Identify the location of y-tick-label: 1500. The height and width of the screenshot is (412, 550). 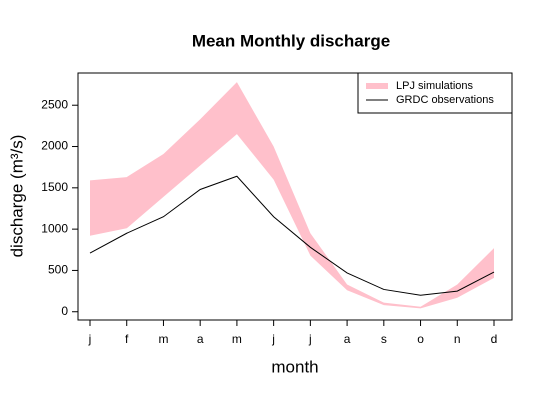
(54, 187).